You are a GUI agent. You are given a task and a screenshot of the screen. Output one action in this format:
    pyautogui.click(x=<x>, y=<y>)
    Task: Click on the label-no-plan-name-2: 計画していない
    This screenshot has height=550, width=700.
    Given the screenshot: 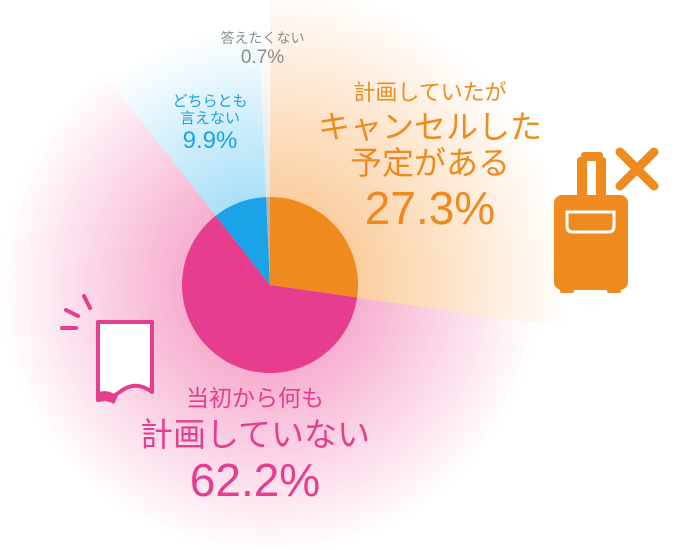 What is the action you would take?
    pyautogui.click(x=254, y=434)
    